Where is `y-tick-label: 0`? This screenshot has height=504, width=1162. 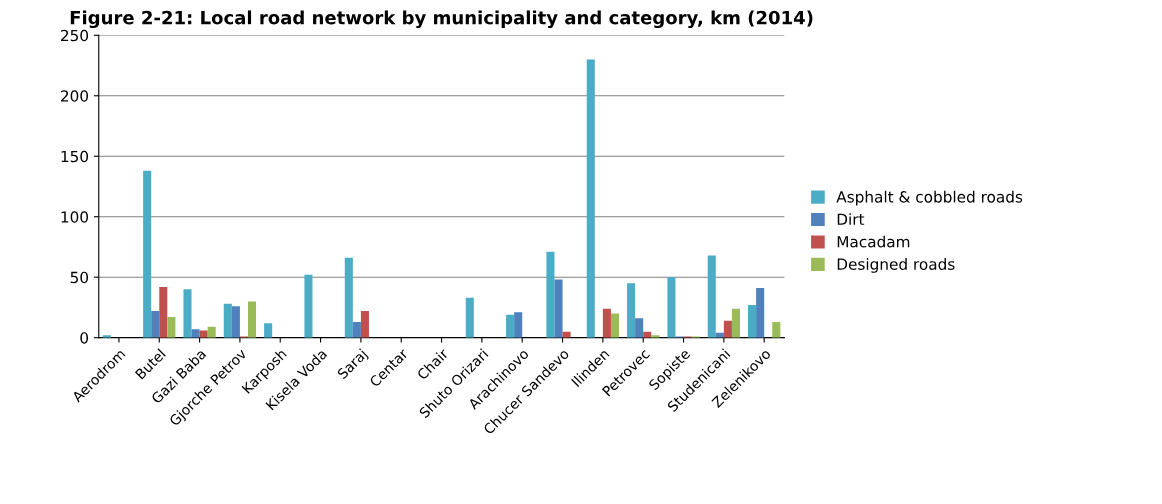 y-tick-label: 0 is located at coordinates (84, 338).